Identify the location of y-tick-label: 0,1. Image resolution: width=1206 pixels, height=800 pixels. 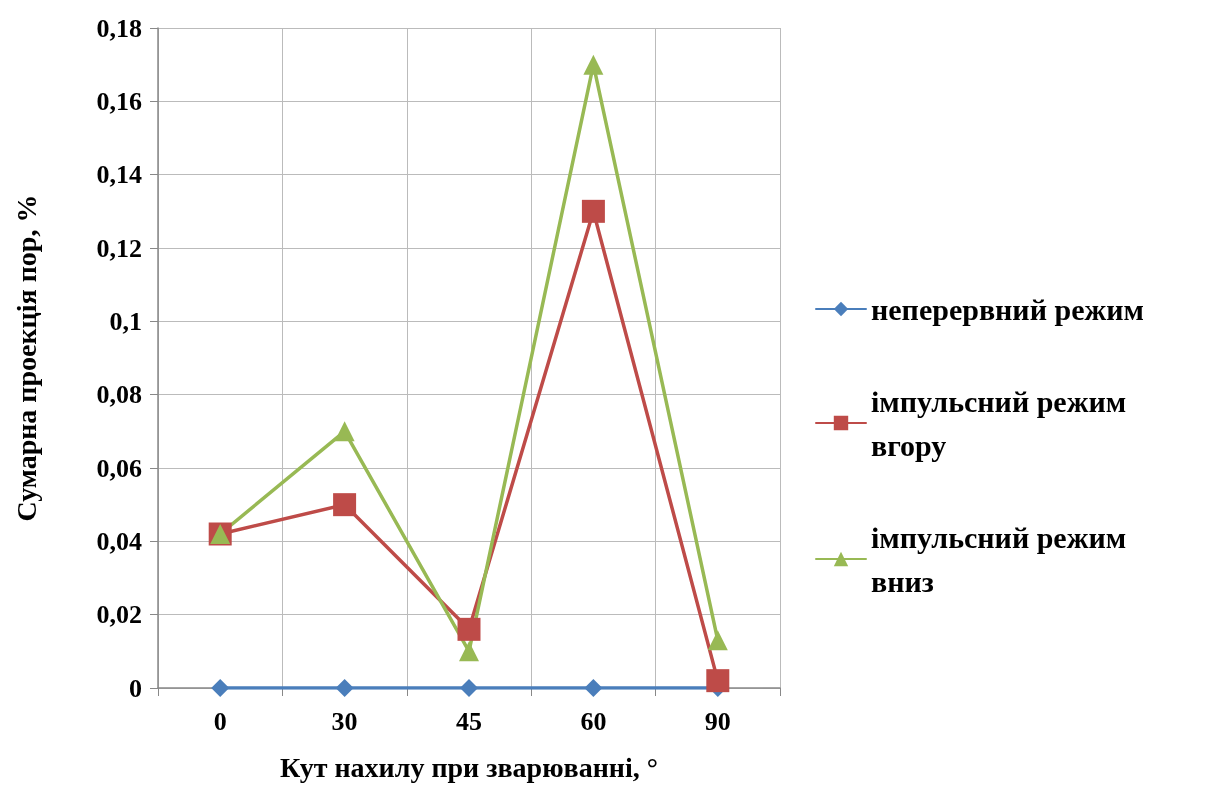
(125, 321).